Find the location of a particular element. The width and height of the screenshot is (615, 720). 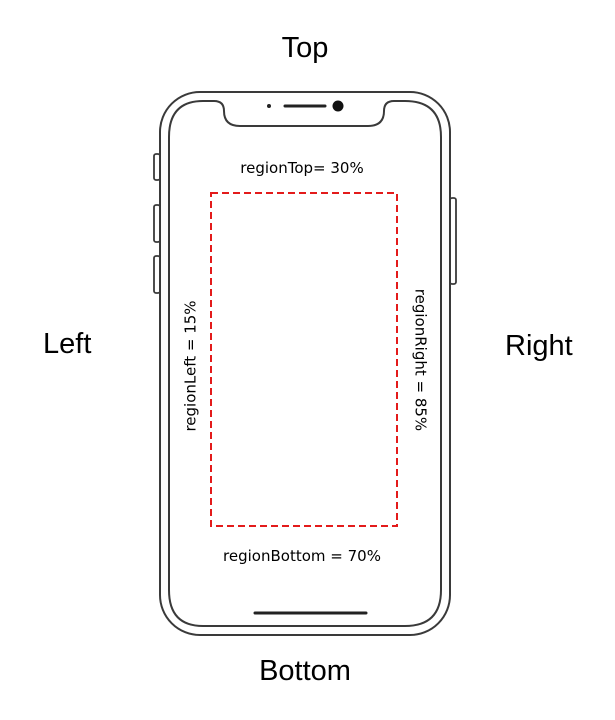

right-label: Right is located at coordinates (539, 346).